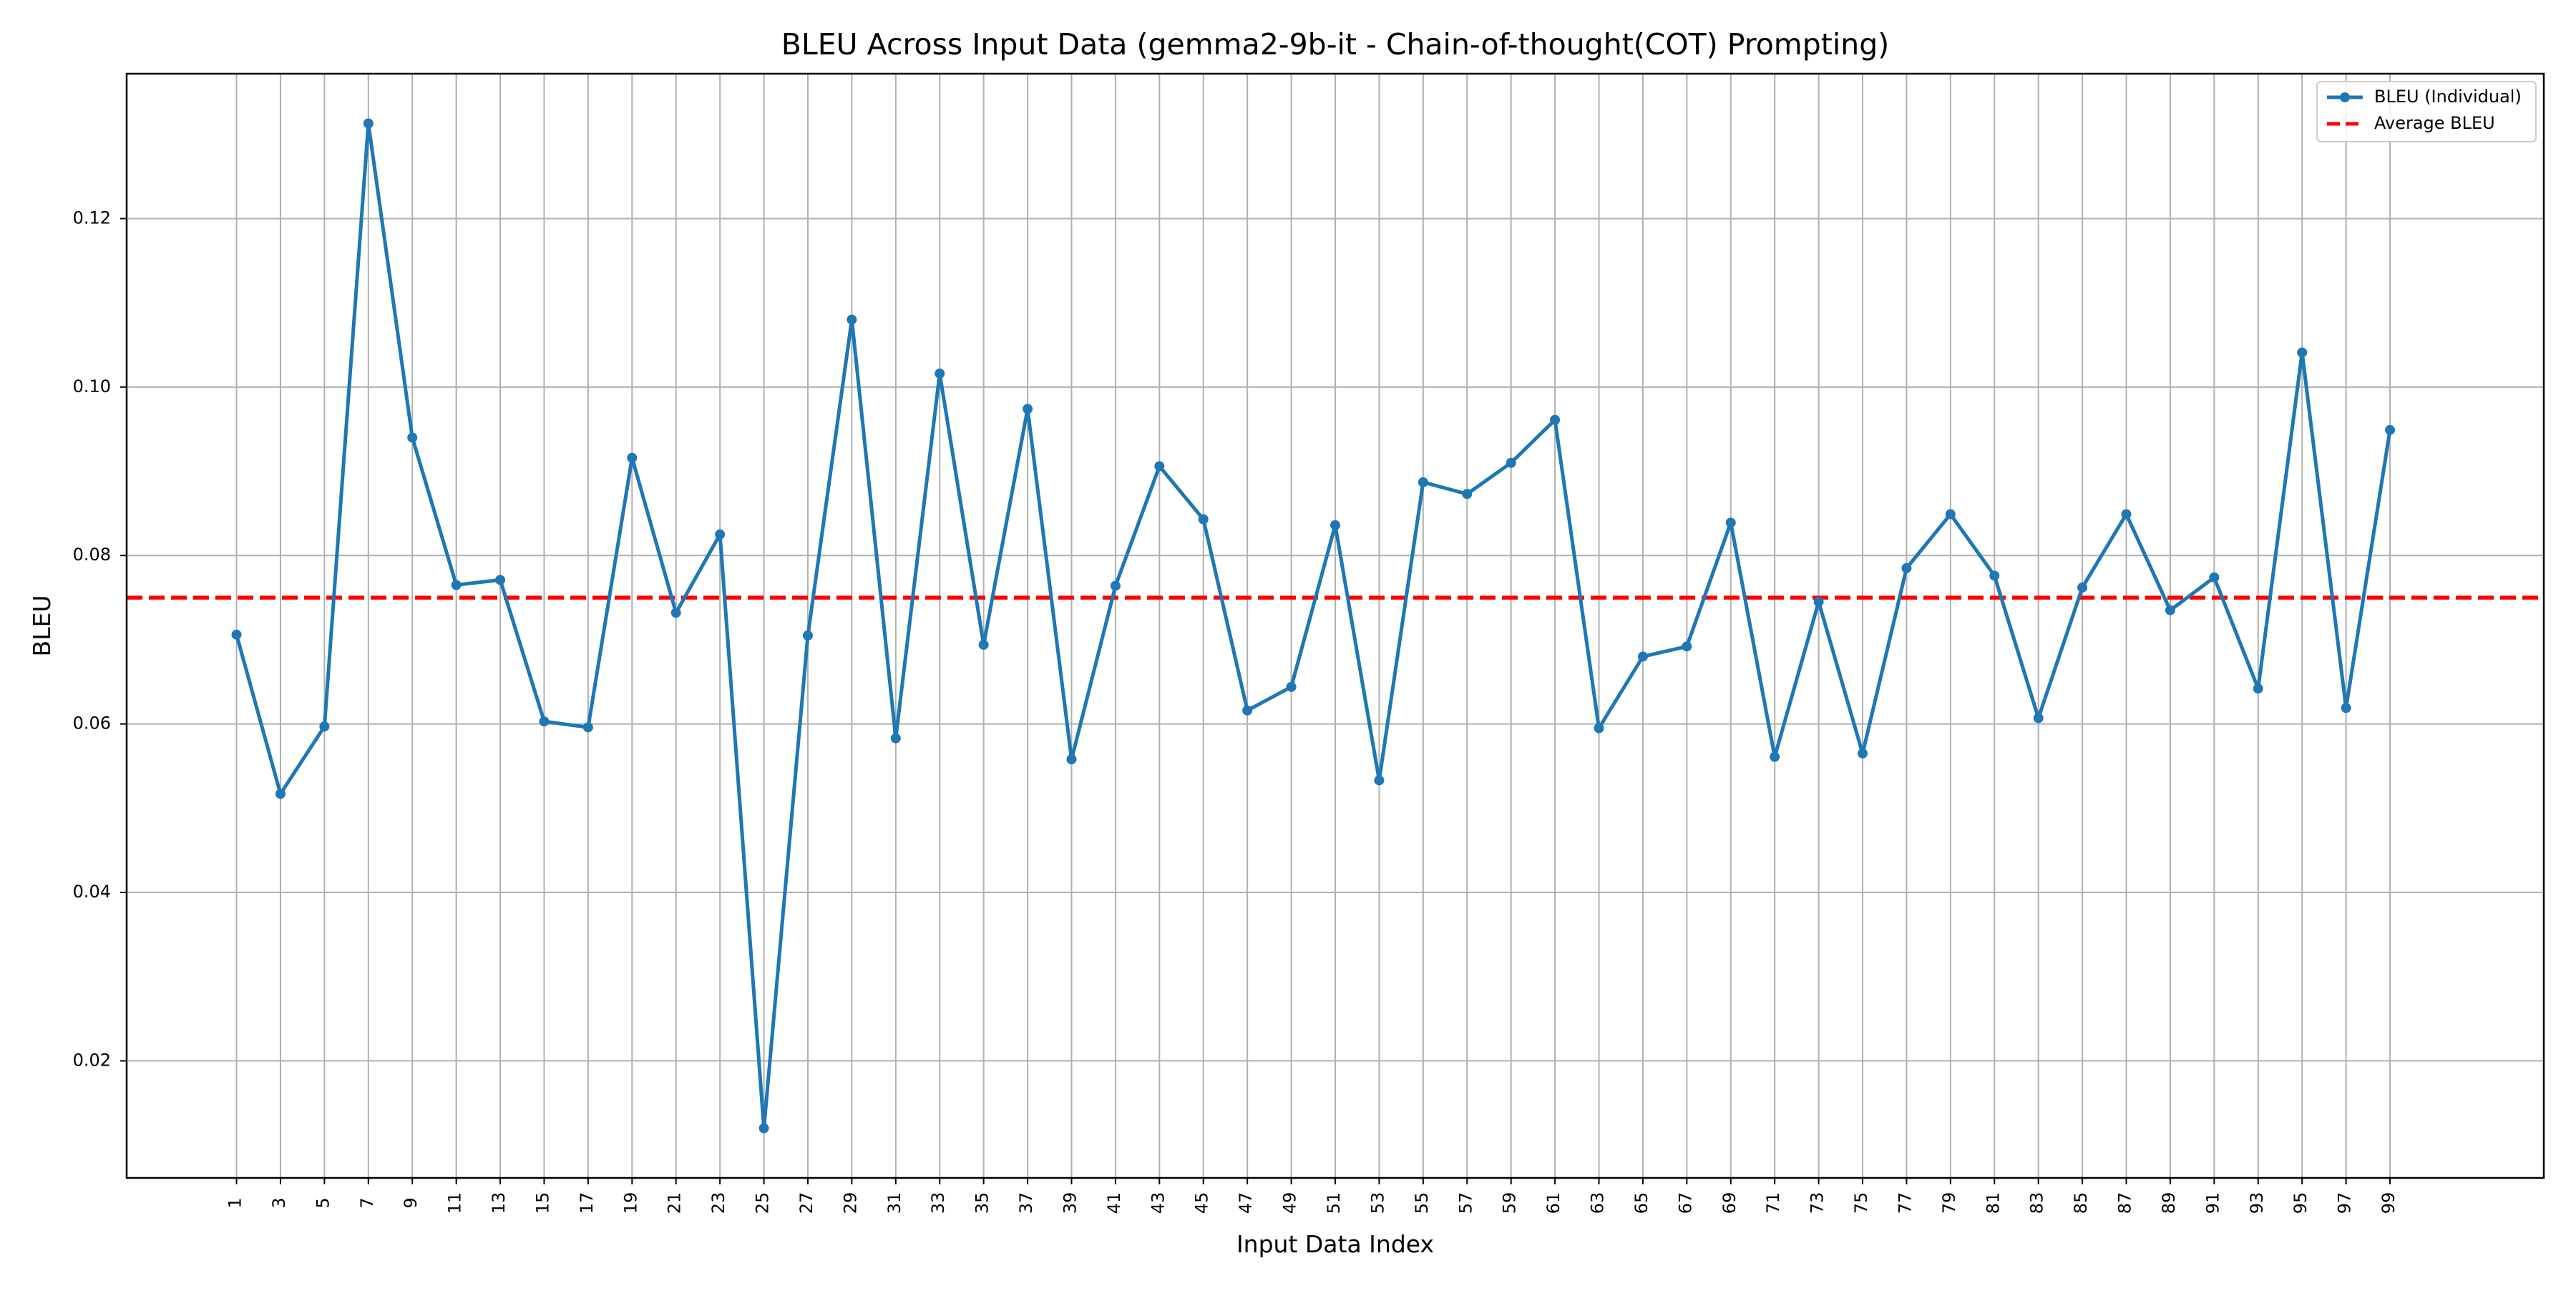 This screenshot has height=1291, width=2576. Describe the element at coordinates (1905, 1203) in the screenshot. I see `x-tick-label: 77` at that location.